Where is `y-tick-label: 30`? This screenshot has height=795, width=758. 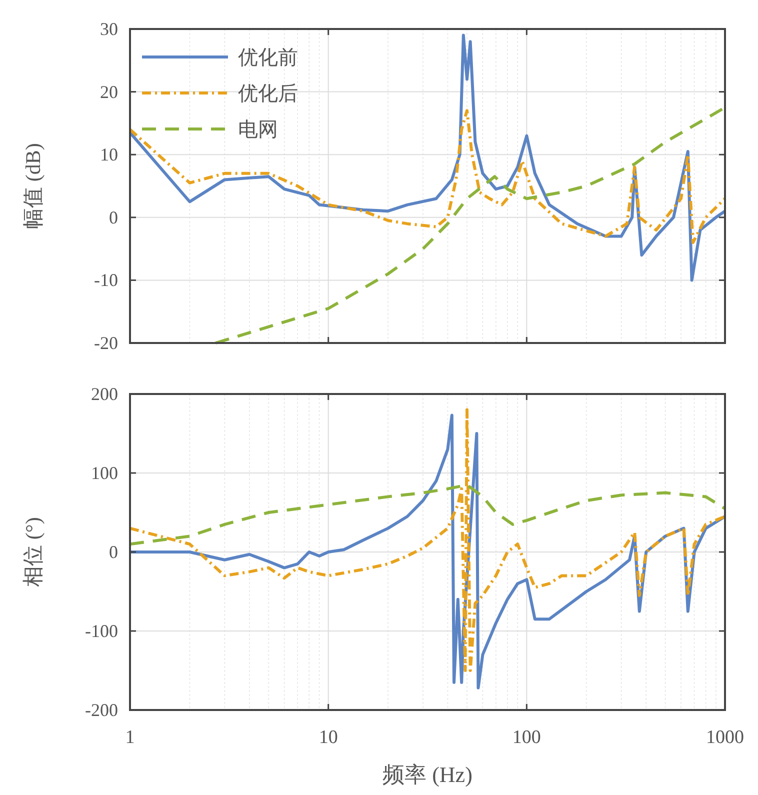
y-tick-label: 30 is located at coordinates (109, 29).